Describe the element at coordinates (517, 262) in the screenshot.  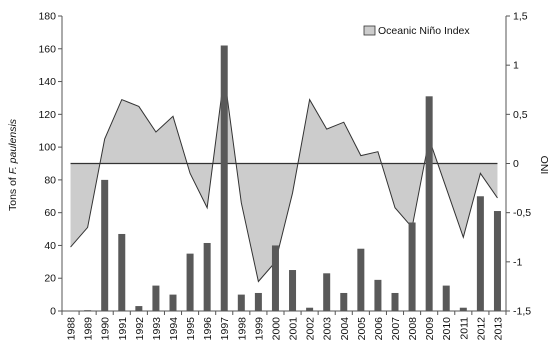
I see `right-tick-label: -1` at that location.